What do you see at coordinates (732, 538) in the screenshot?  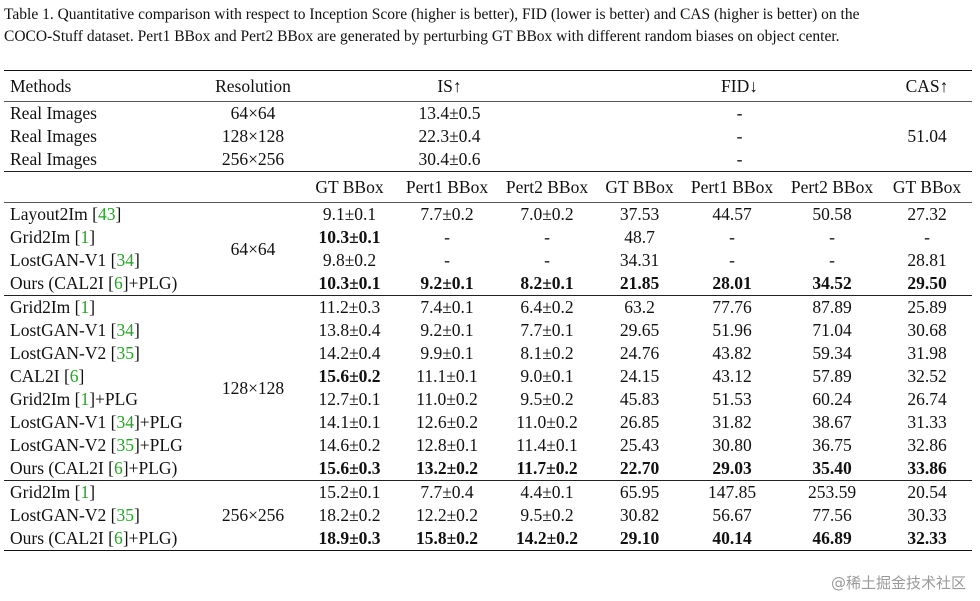 I see `value-cell: 40.14` at bounding box center [732, 538].